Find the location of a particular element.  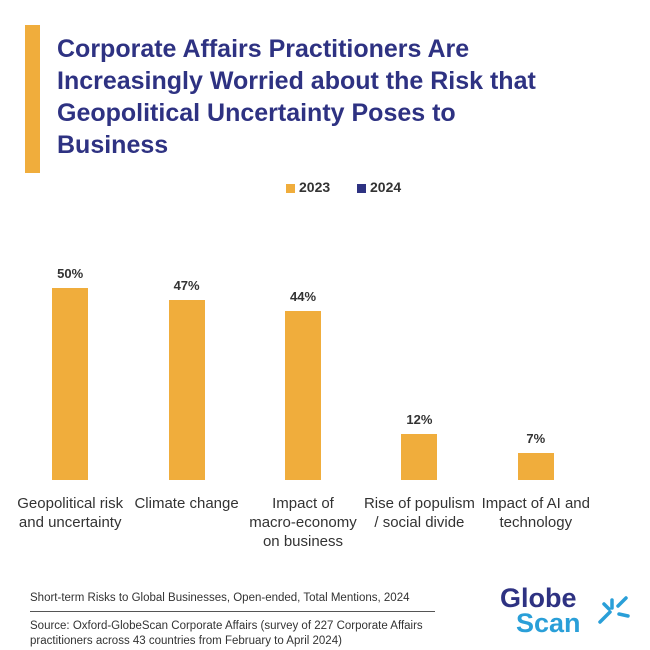

title-accent is located at coordinates (32, 99).